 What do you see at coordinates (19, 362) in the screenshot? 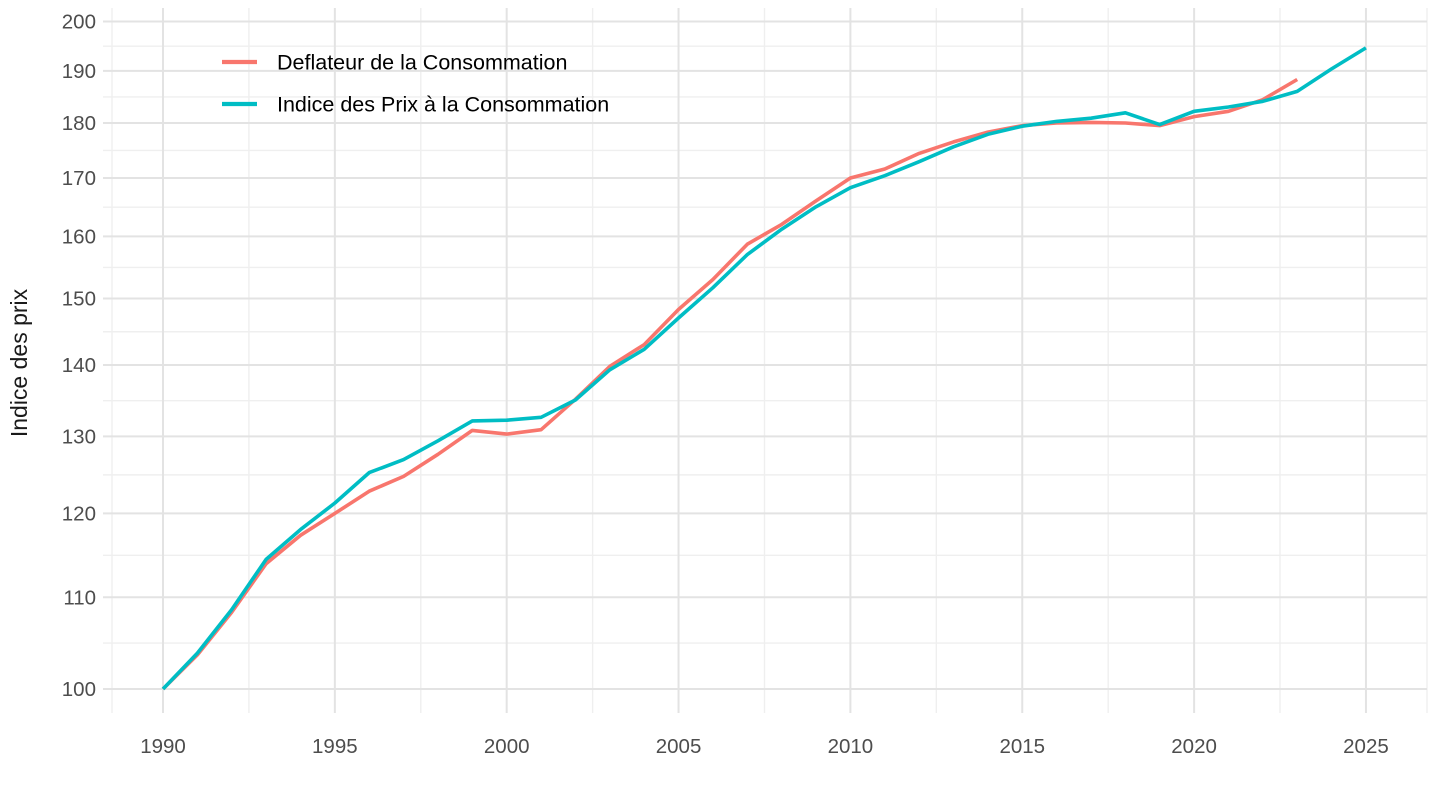
I see `y-axis-title: Indice des prix` at bounding box center [19, 362].